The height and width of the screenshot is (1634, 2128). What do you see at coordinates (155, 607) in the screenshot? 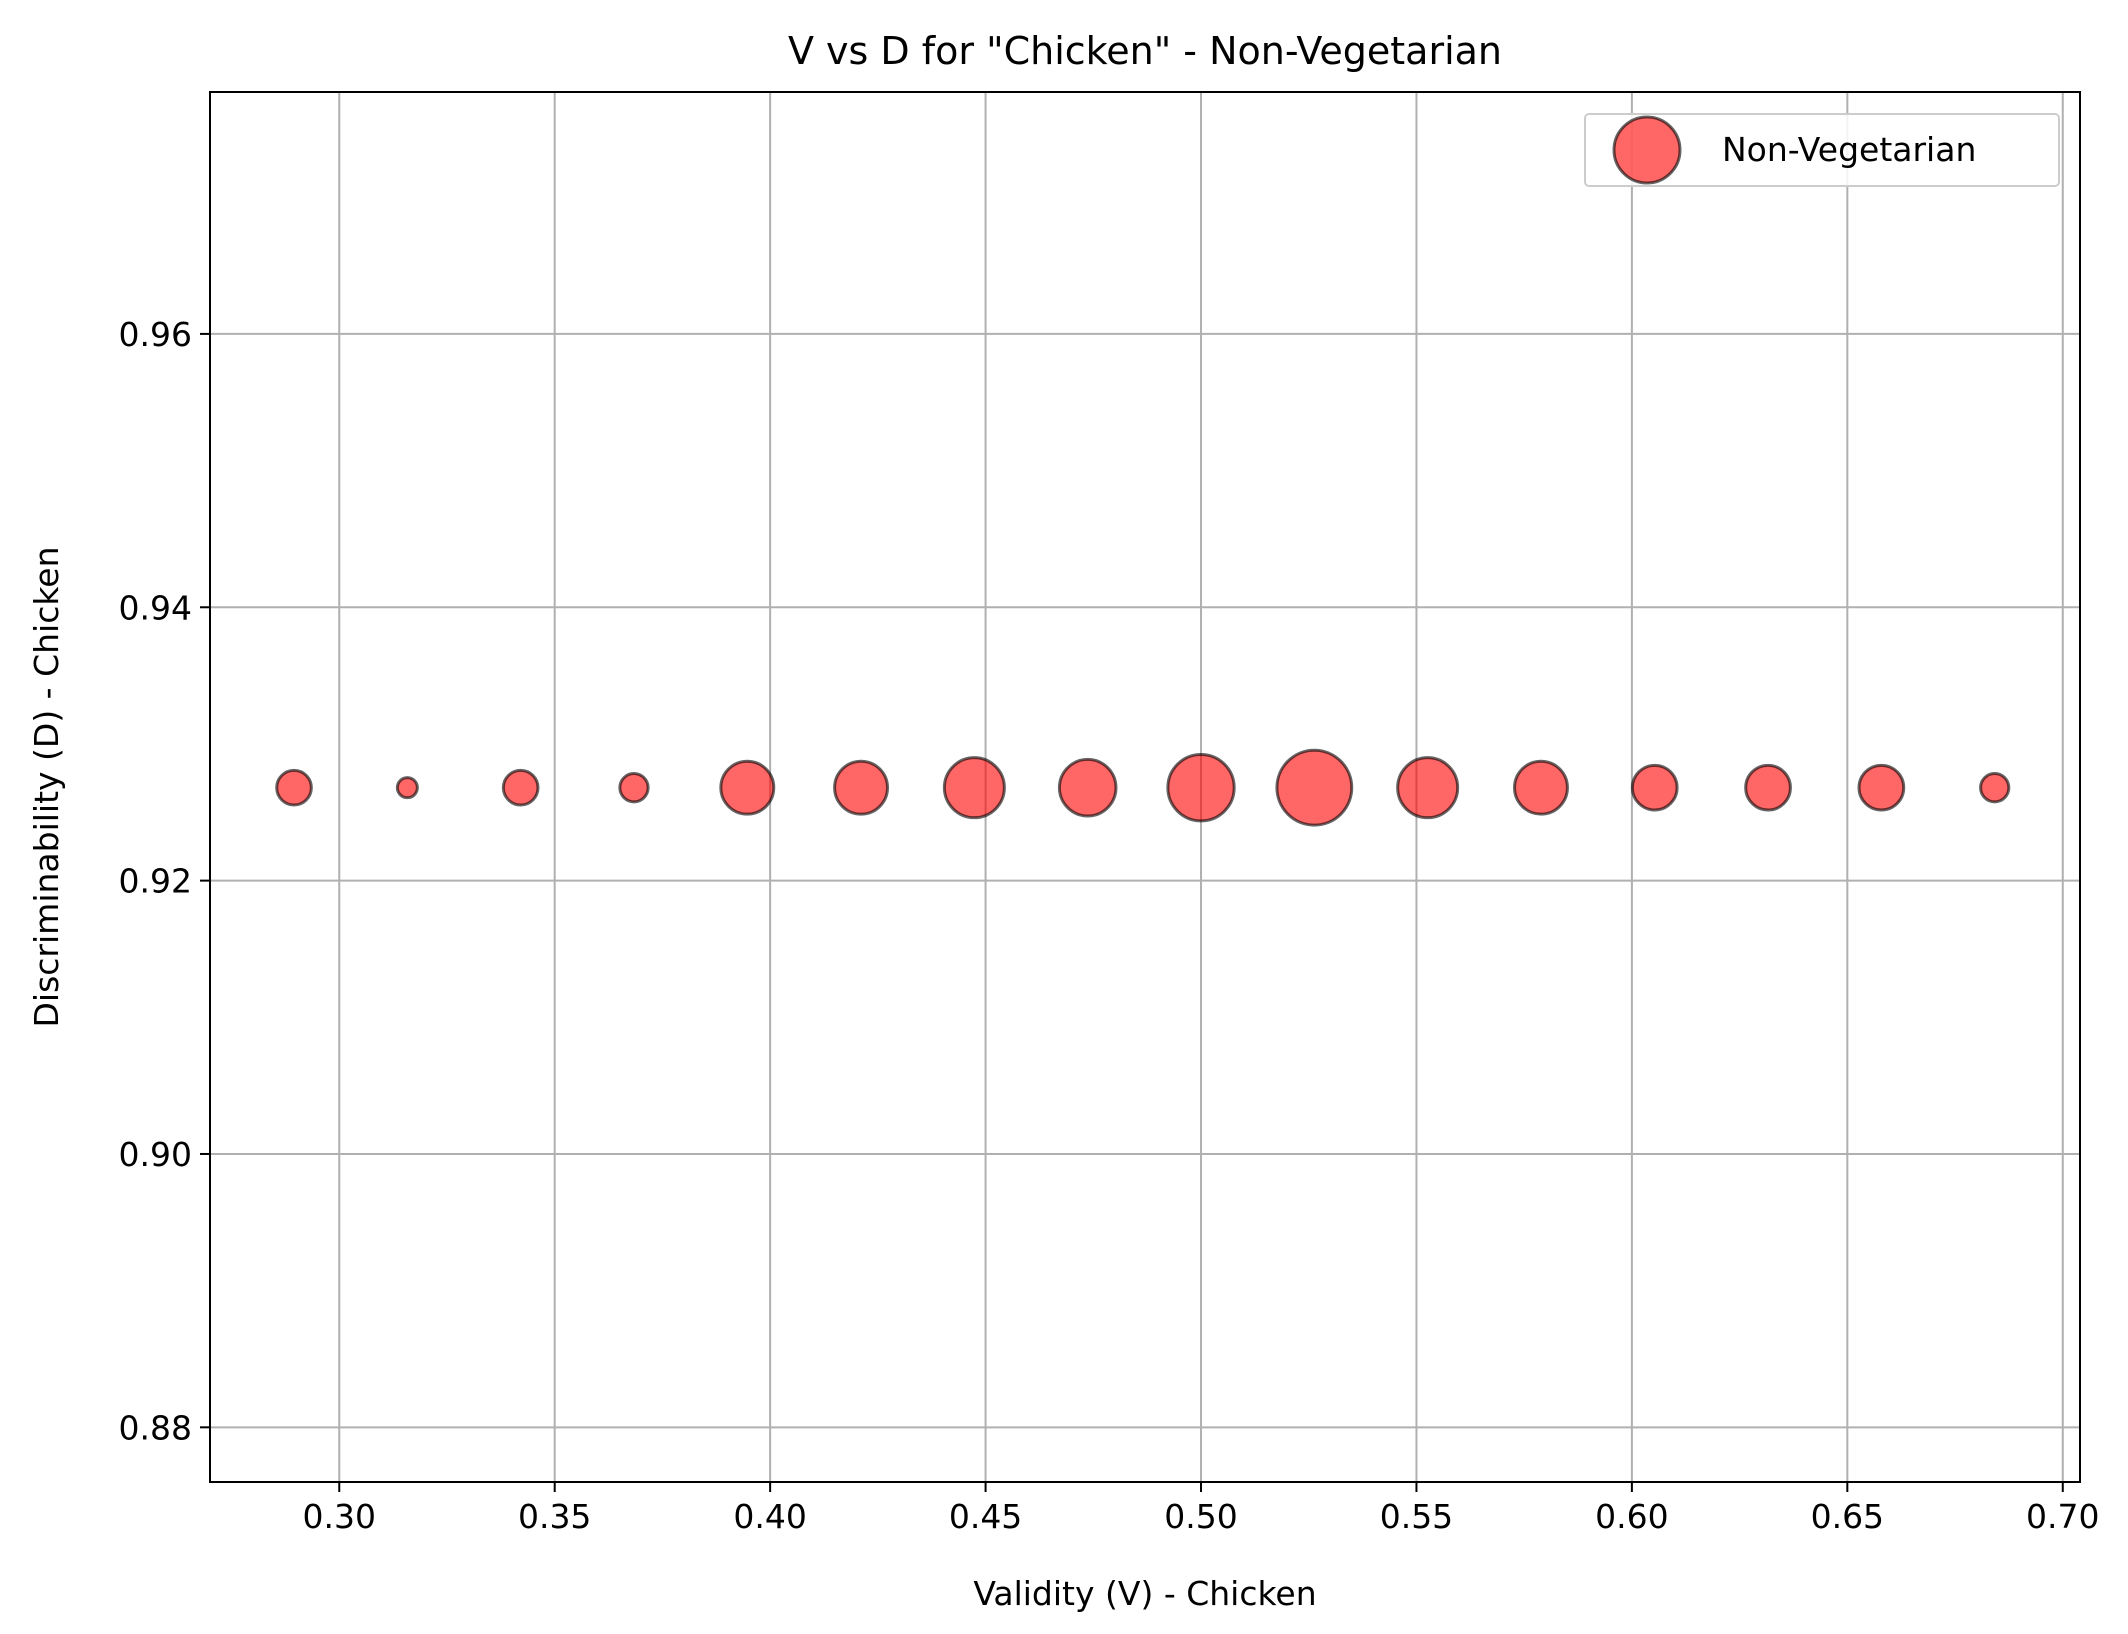
I see `y-tick-label: 0.94` at bounding box center [155, 607].